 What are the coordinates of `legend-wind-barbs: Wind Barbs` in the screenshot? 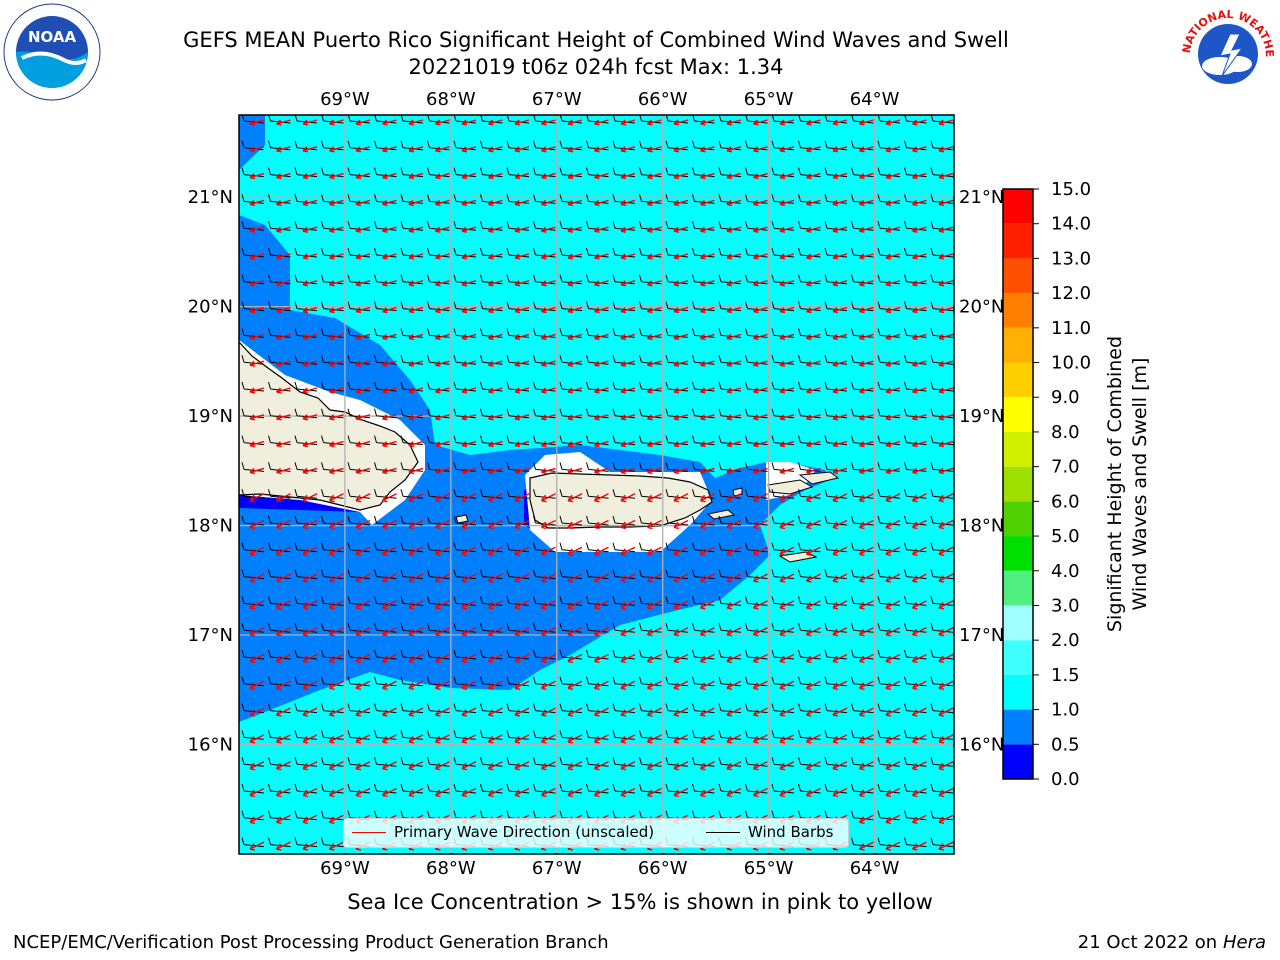 It's located at (769, 832).